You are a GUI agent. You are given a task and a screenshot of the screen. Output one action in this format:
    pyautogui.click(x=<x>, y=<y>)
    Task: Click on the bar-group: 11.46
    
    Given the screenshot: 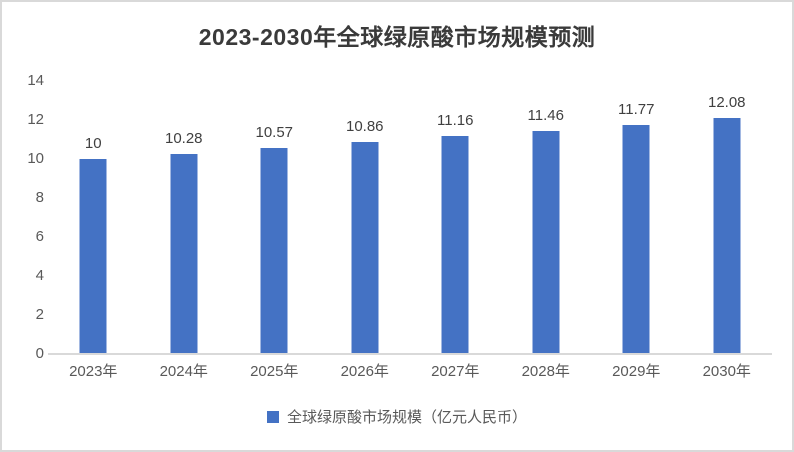 What is the action you would take?
    pyautogui.click(x=546, y=217)
    